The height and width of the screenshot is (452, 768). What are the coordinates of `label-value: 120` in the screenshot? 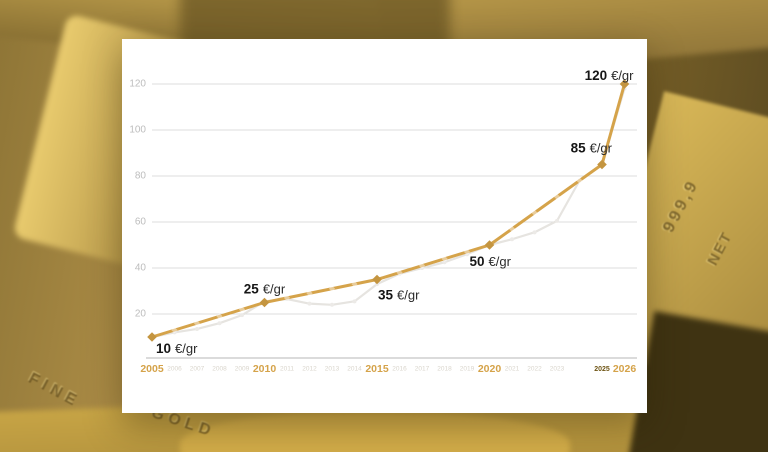 It's located at (596, 75).